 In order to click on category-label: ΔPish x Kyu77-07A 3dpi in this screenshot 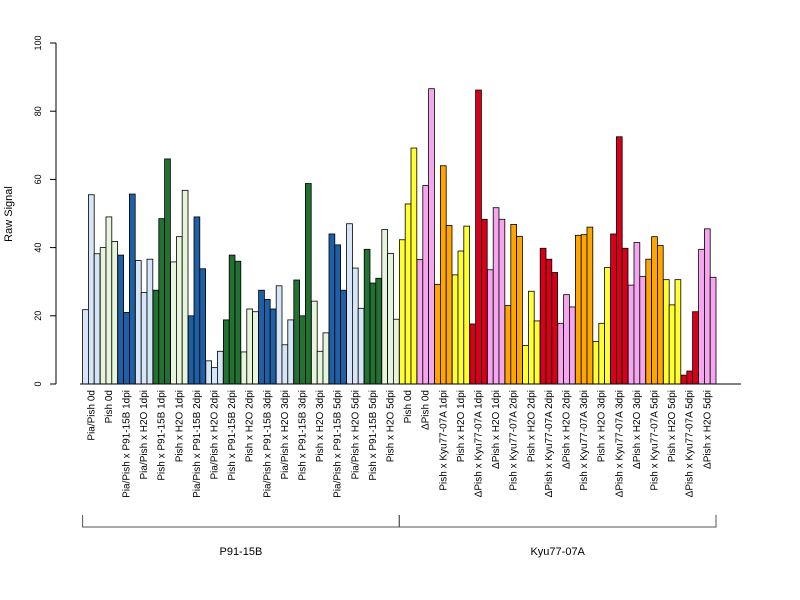, I will do `click(619, 443)`.